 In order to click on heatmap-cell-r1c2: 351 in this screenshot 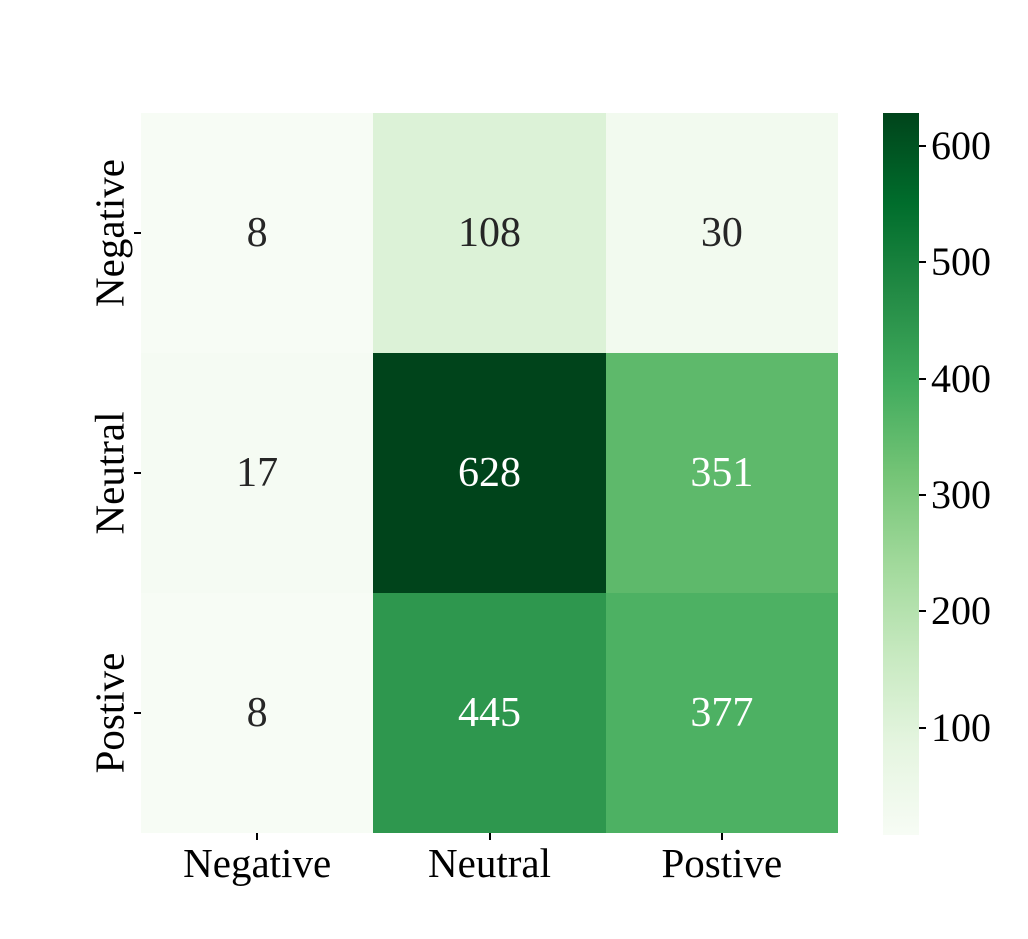, I will do `click(721, 473)`.